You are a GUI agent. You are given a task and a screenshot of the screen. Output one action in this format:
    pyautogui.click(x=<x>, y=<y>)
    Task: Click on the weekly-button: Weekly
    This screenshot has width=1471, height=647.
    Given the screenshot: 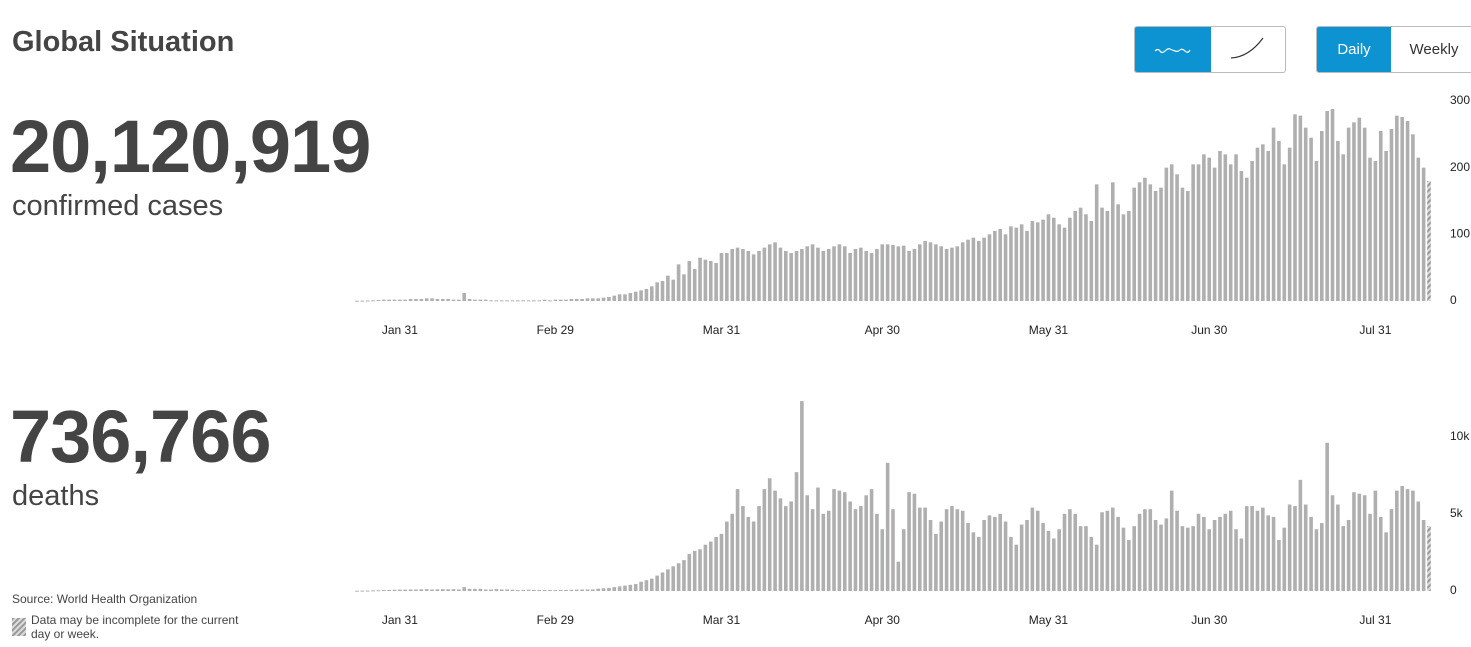 What is the action you would take?
    pyautogui.click(x=1434, y=49)
    